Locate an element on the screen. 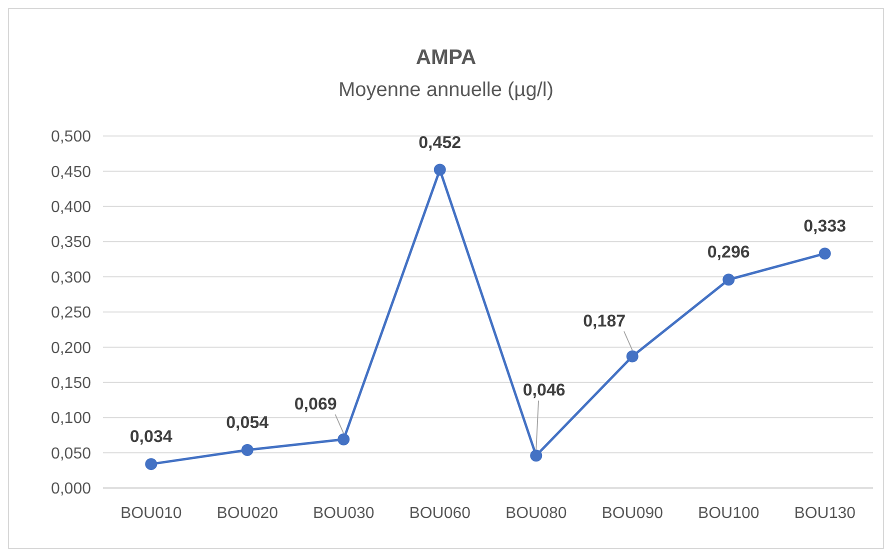  y-tick-label: 0,450 is located at coordinates (71, 172).